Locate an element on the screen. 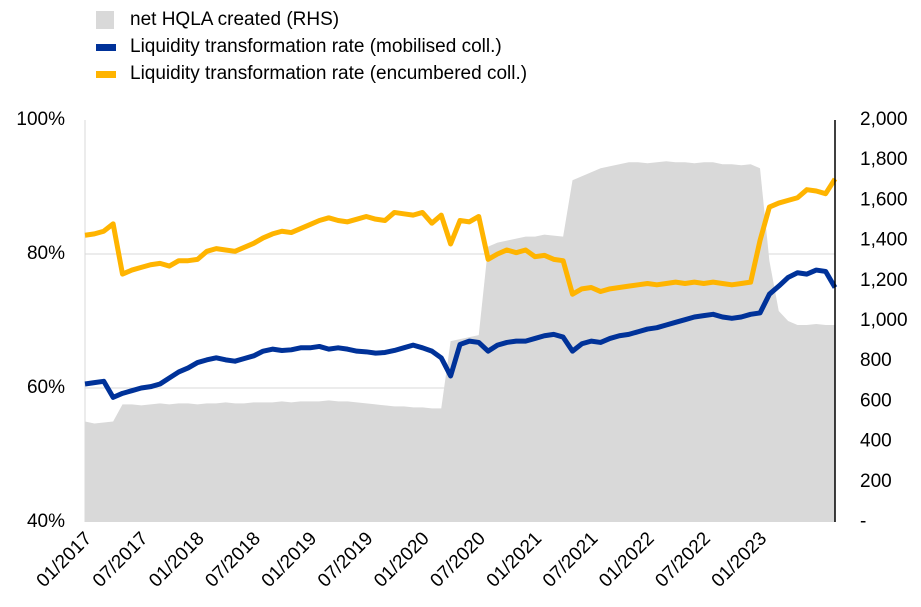 Image resolution: width=921 pixels, height=607 pixels. y-tick-label: 100% is located at coordinates (40, 119).